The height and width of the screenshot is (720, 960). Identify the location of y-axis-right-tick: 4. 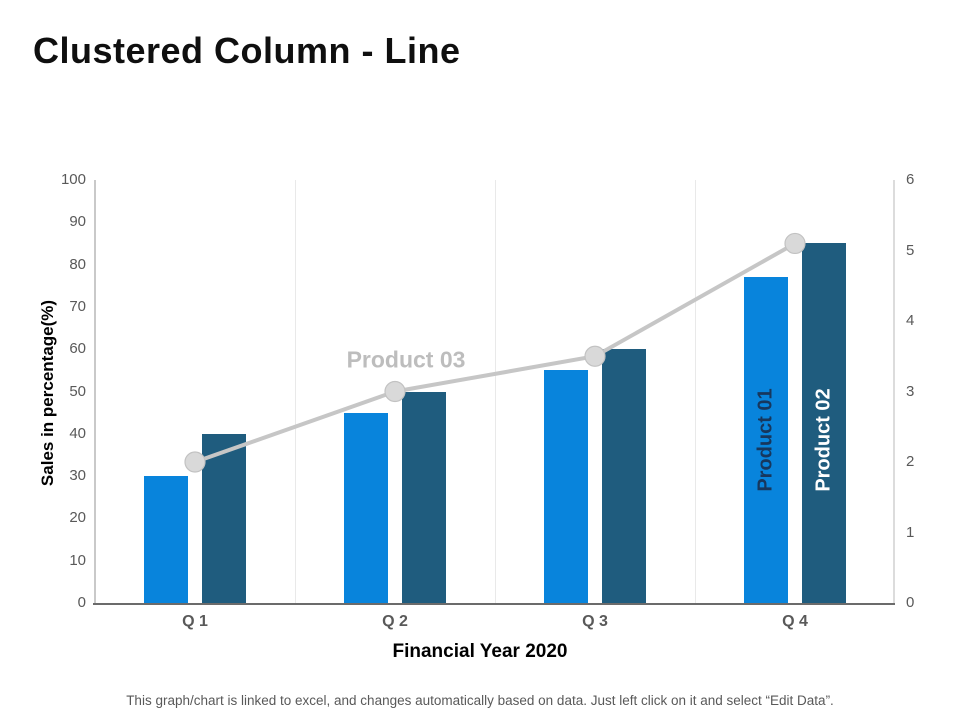
(910, 320).